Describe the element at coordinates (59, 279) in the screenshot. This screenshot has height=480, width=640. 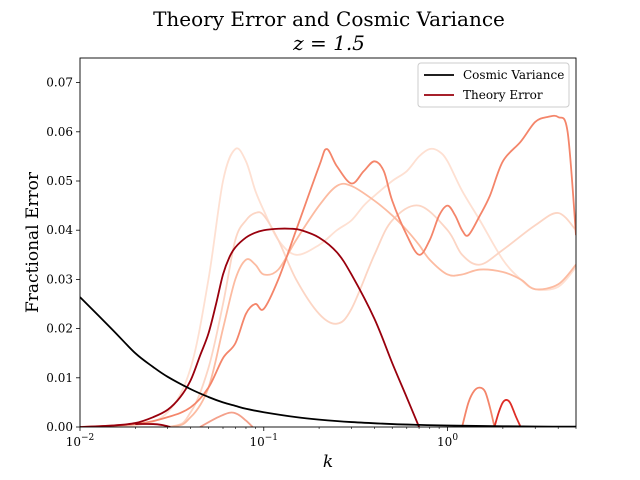
I see `y-tick-label: 0.03` at that location.